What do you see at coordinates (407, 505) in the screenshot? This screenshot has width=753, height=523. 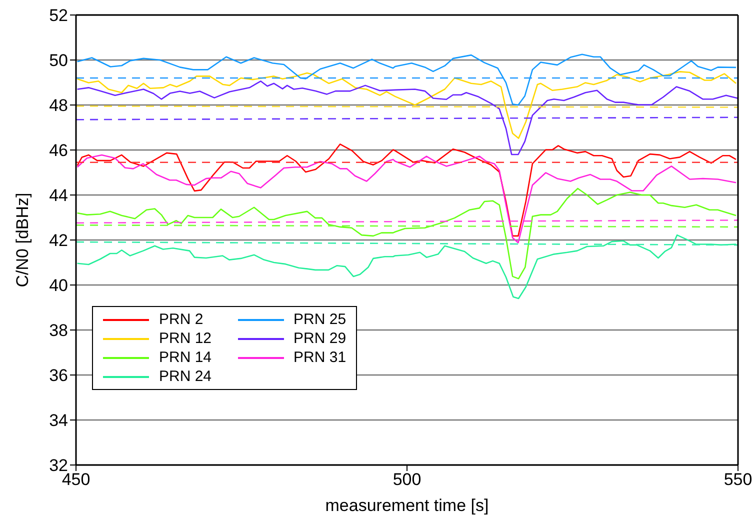 I see `x-axis-title: measurement time [s]` at bounding box center [407, 505].